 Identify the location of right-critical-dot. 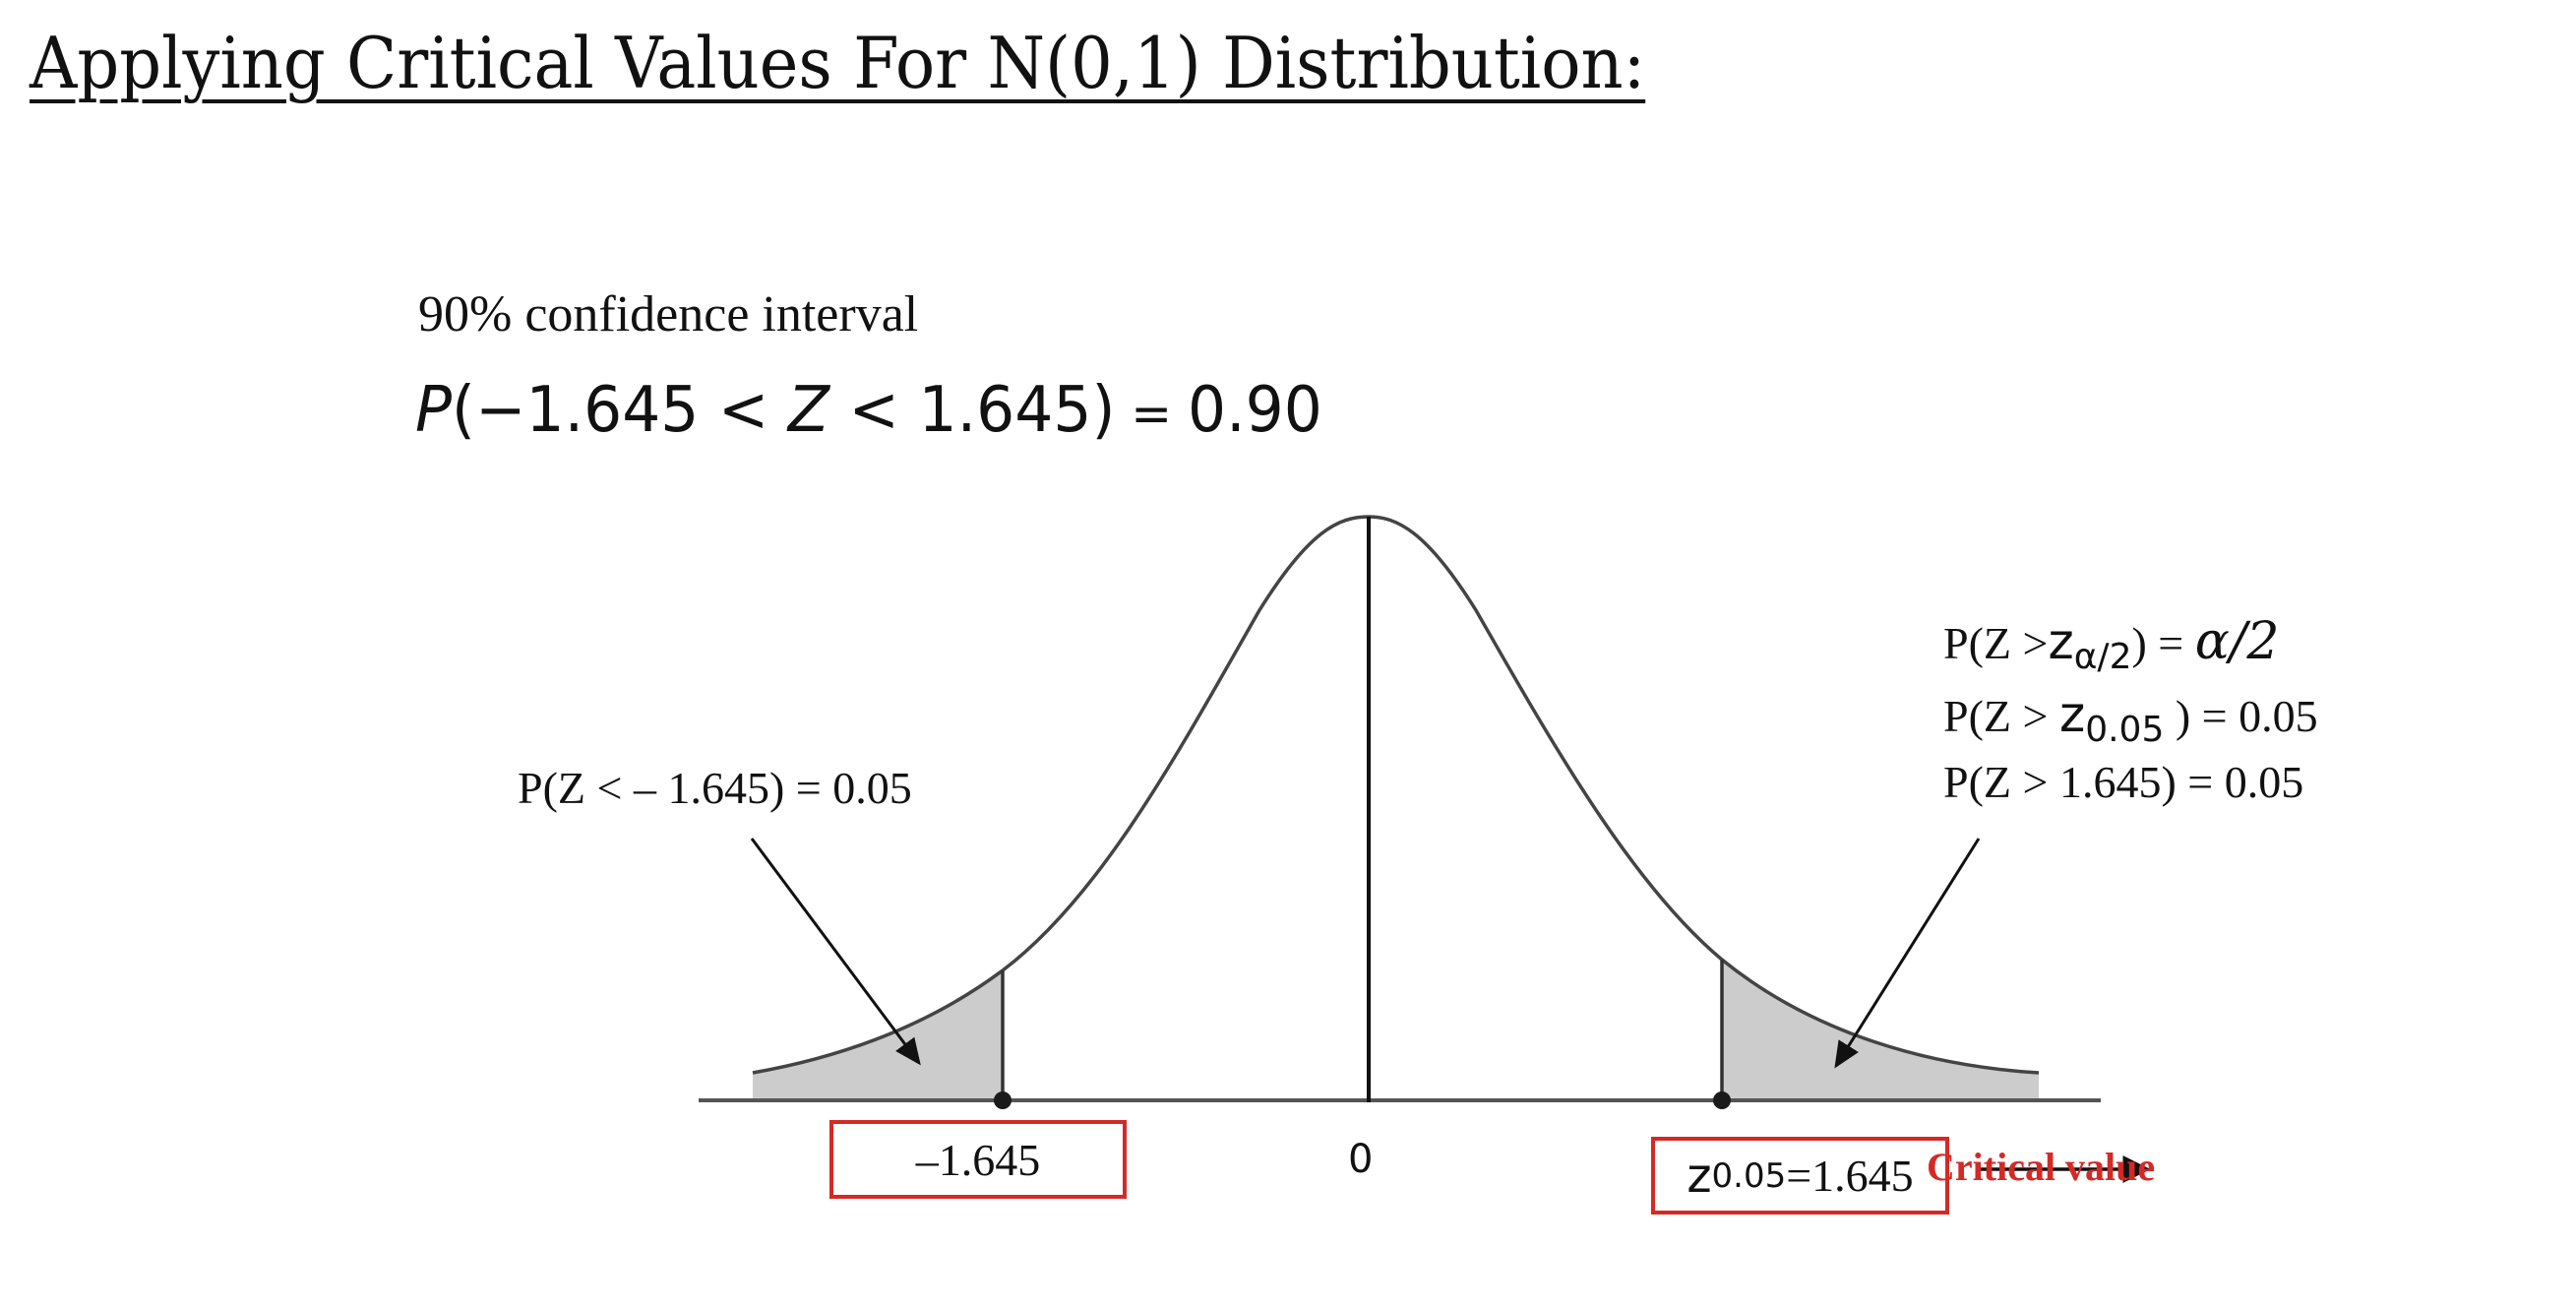
(1722, 1100).